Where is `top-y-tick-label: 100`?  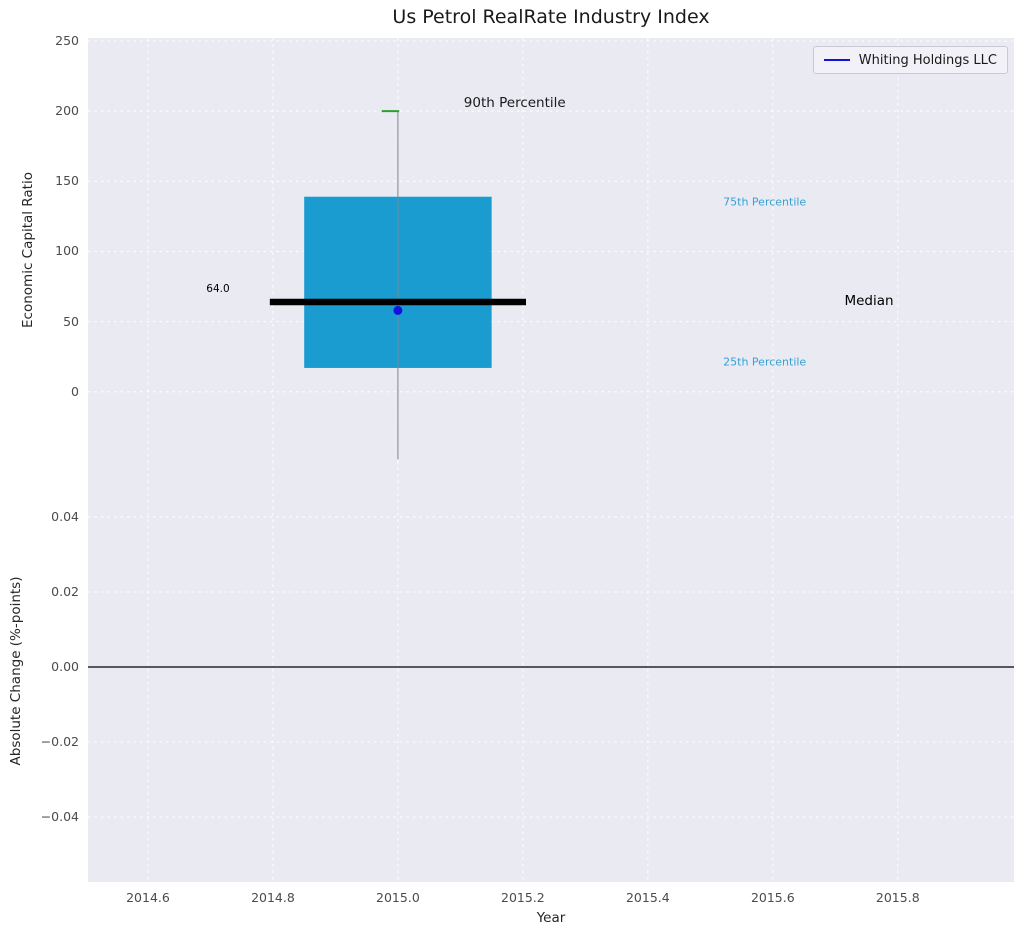
top-y-tick-label: 100 is located at coordinates (67, 251).